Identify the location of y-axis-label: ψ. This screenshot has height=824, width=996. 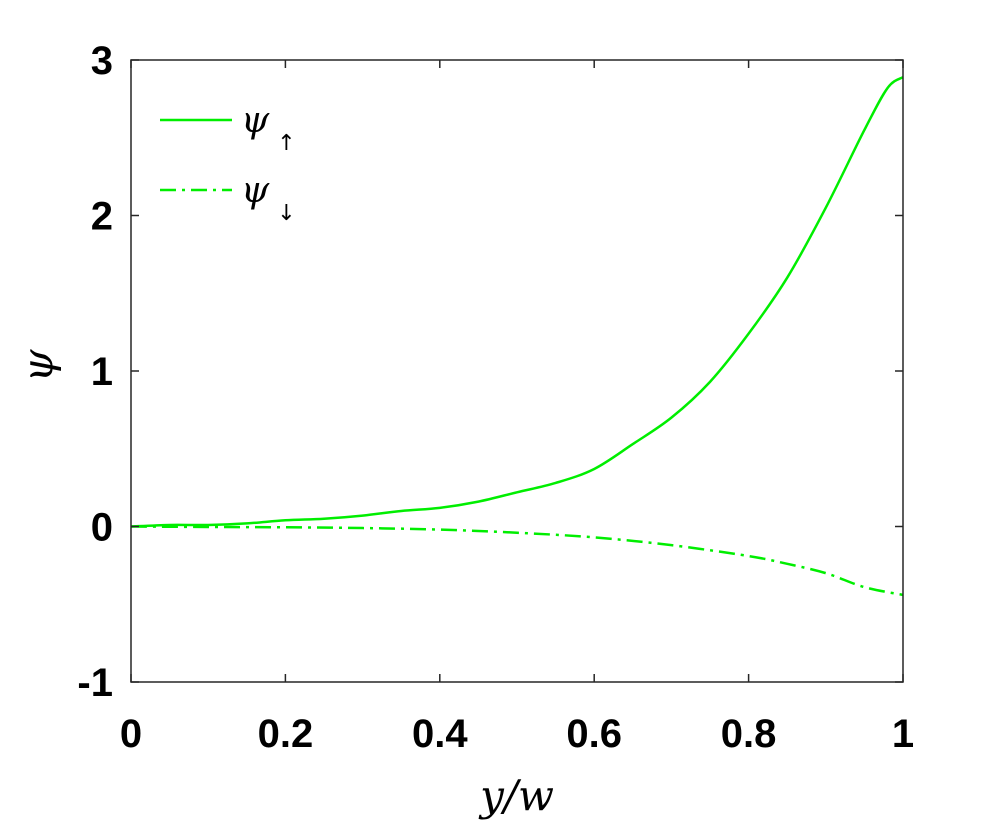
(37, 365).